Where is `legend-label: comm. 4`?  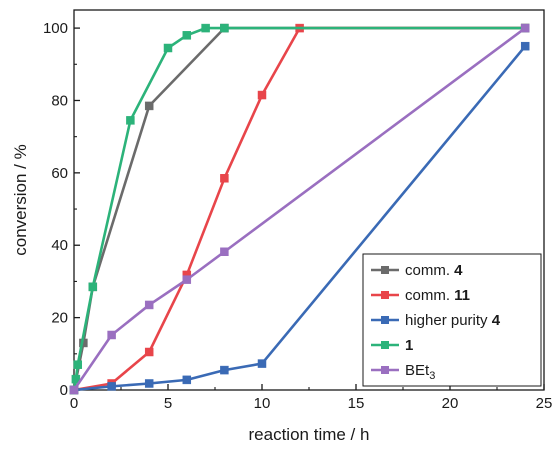
legend-label: comm. 4 is located at coordinates (434, 270).